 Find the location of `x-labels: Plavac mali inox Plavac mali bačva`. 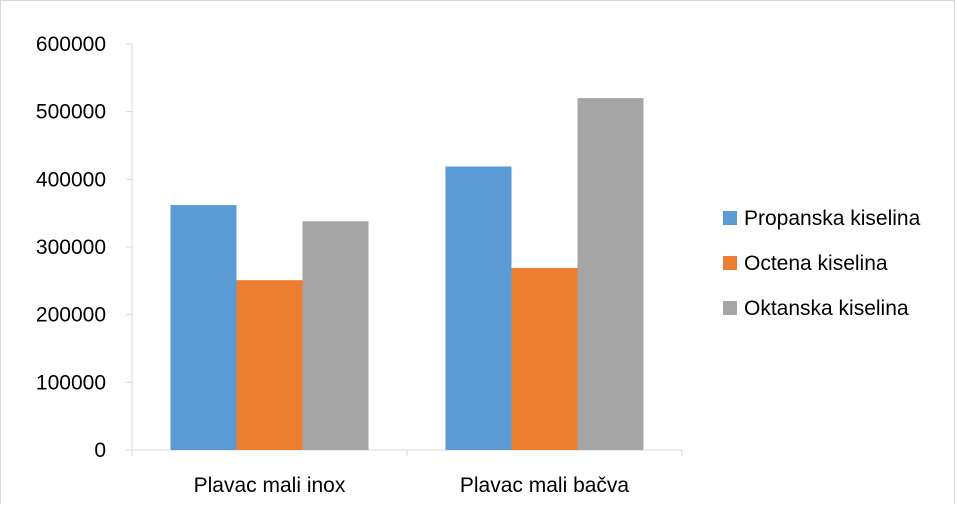

x-labels: Plavac mali inox Plavac mali bačva is located at coordinates (412, 485).